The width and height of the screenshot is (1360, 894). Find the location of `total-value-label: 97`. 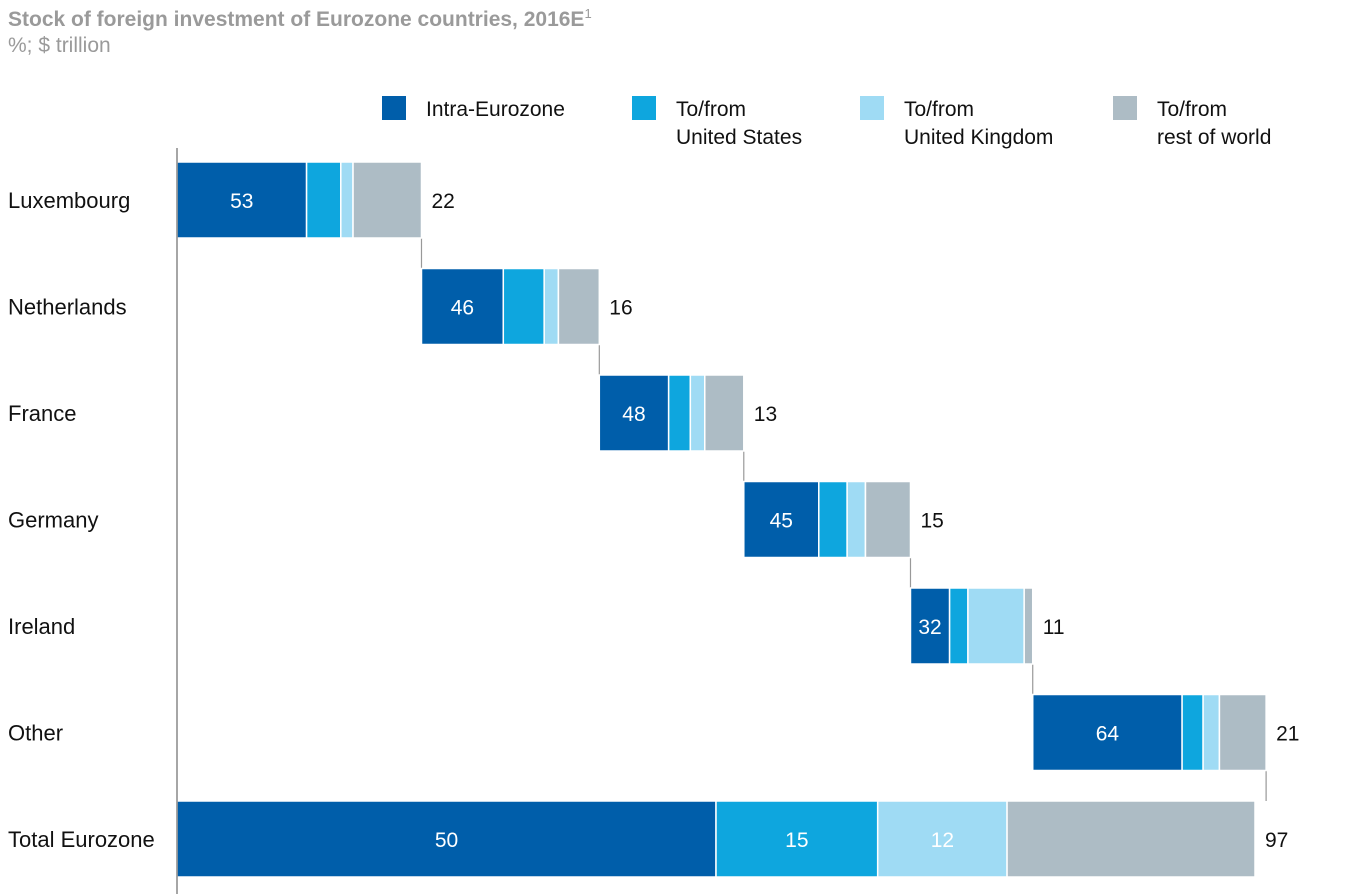

total-value-label: 97 is located at coordinates (1276, 840).